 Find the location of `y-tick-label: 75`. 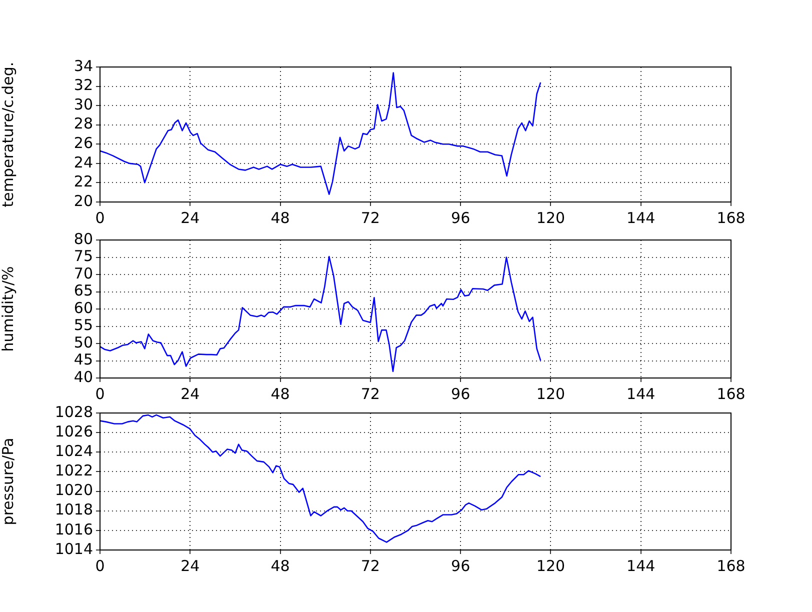

y-tick-label: 75 is located at coordinates (83, 256).